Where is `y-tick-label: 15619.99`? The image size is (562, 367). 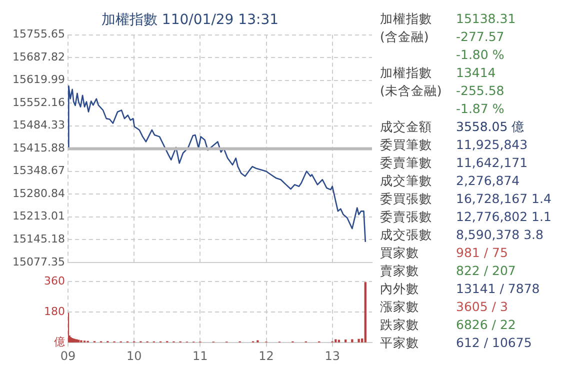 y-tick-label: 15619.99 is located at coordinates (38, 79).